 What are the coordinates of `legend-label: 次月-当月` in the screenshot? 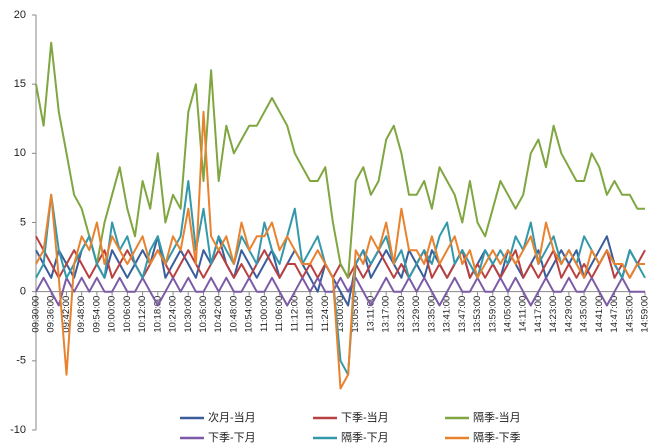 It's located at (232, 417).